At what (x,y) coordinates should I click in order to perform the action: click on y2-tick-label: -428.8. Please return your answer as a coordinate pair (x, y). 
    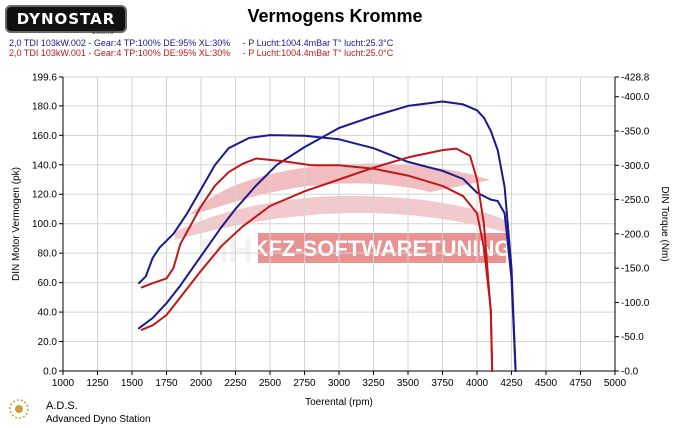
    Looking at the image, I should click on (635, 78).